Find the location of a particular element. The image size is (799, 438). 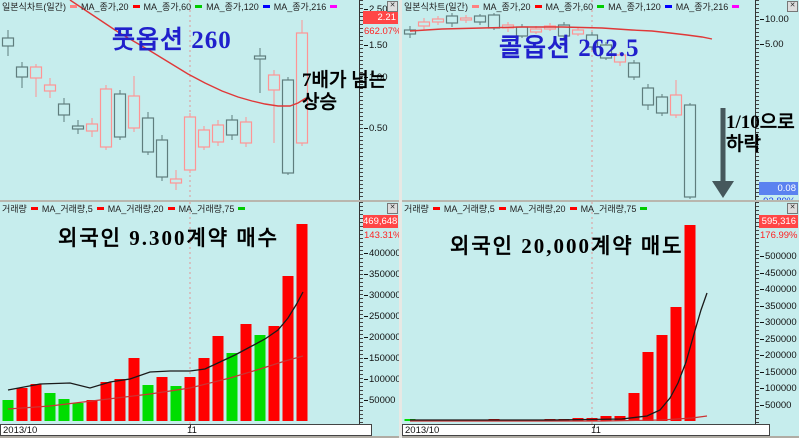

put-x-axis: 2013/10 11 is located at coordinates (186, 430).